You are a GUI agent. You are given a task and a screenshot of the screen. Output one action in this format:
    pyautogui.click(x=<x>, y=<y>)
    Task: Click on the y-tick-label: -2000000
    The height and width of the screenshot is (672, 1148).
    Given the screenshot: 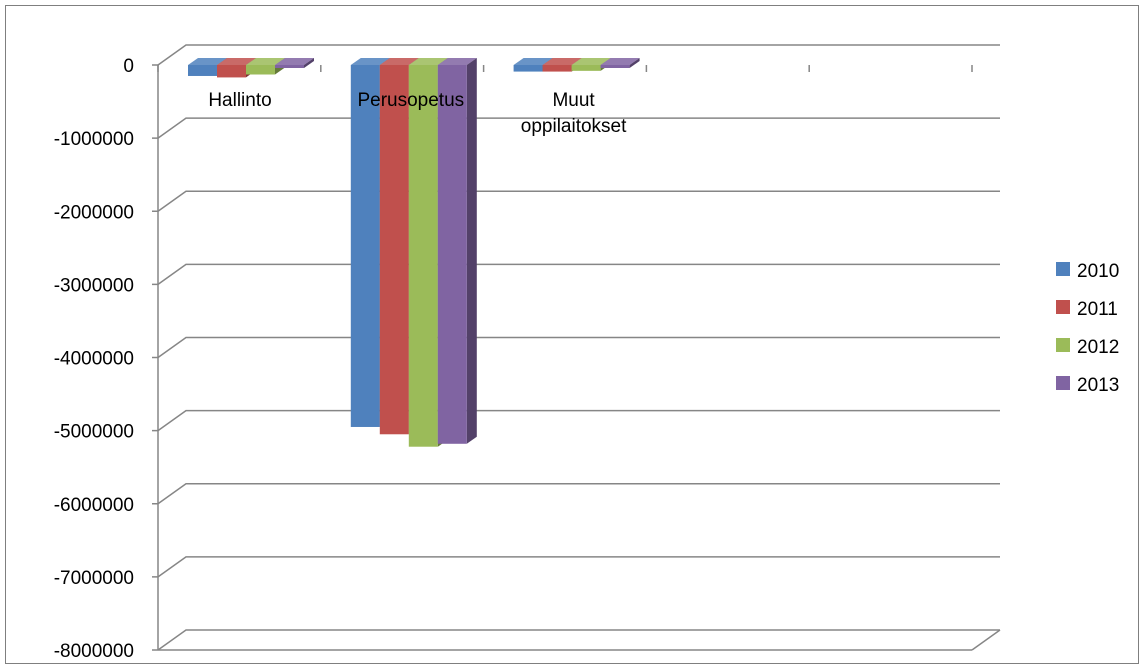 What is the action you would take?
    pyautogui.click(x=94, y=212)
    